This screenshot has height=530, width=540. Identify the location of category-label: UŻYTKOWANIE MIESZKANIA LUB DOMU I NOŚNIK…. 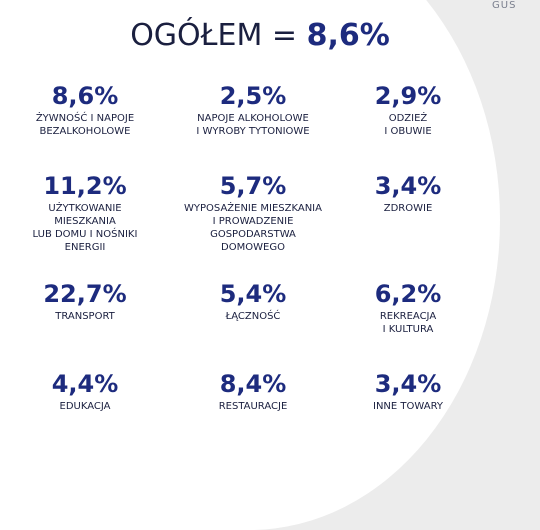
(85, 228).